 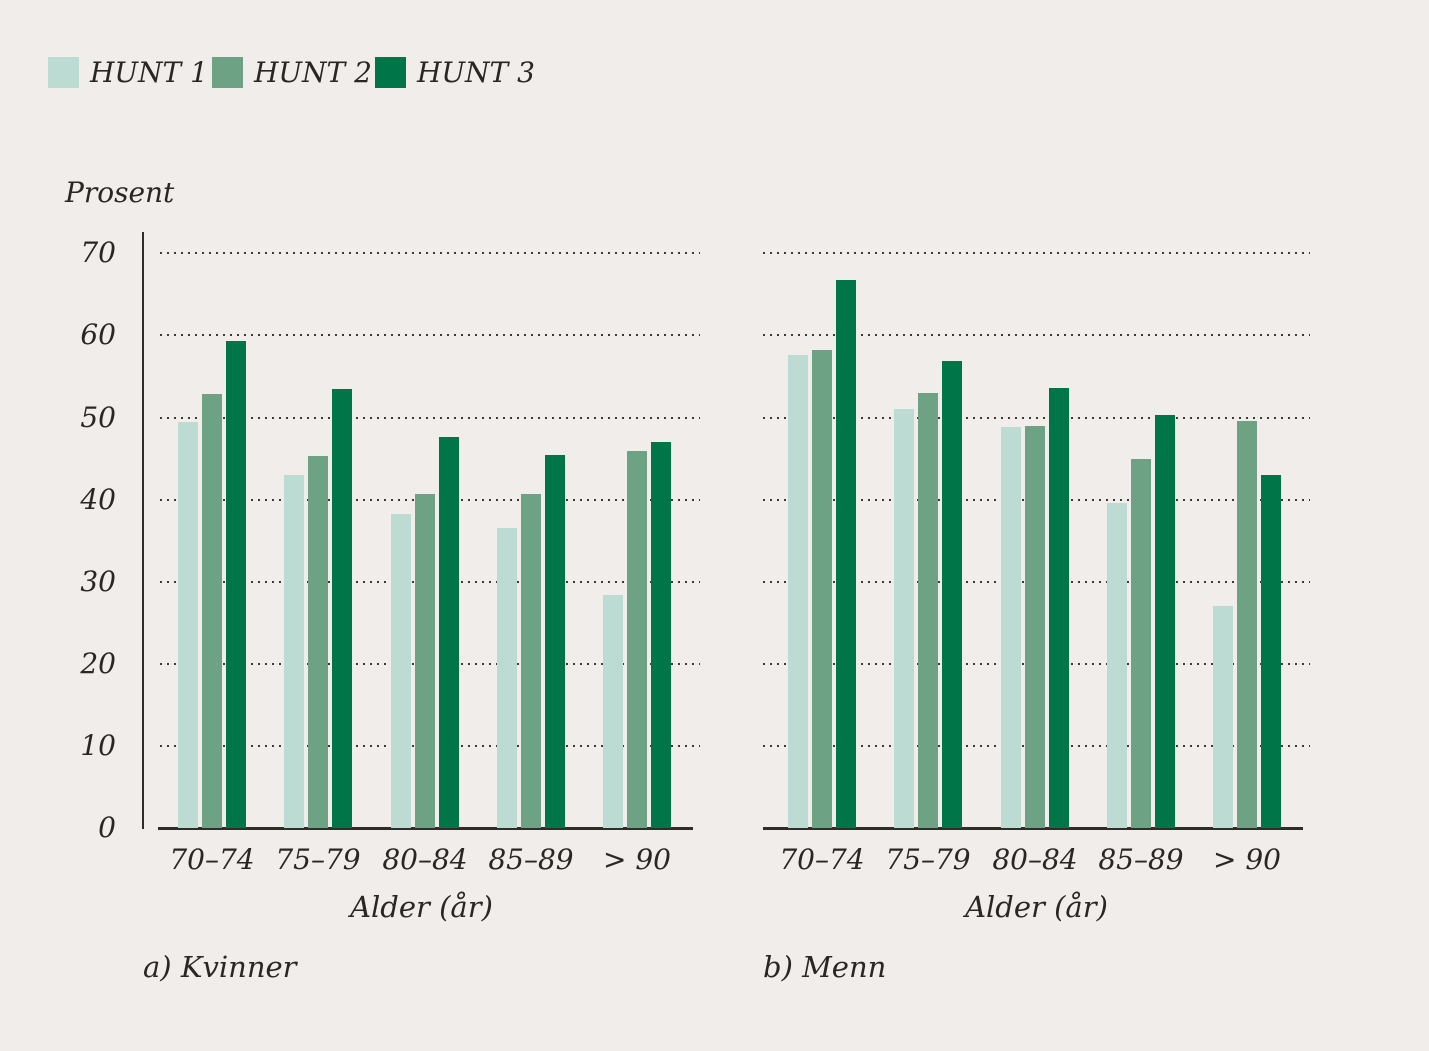 I want to click on y-tick-label-50: 50, so click(x=98, y=417).